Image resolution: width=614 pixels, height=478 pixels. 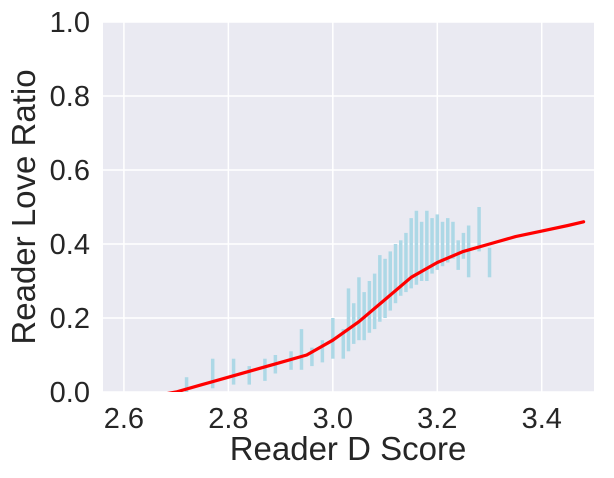 I want to click on y-tick-label: 0.4, so click(x=70, y=245).